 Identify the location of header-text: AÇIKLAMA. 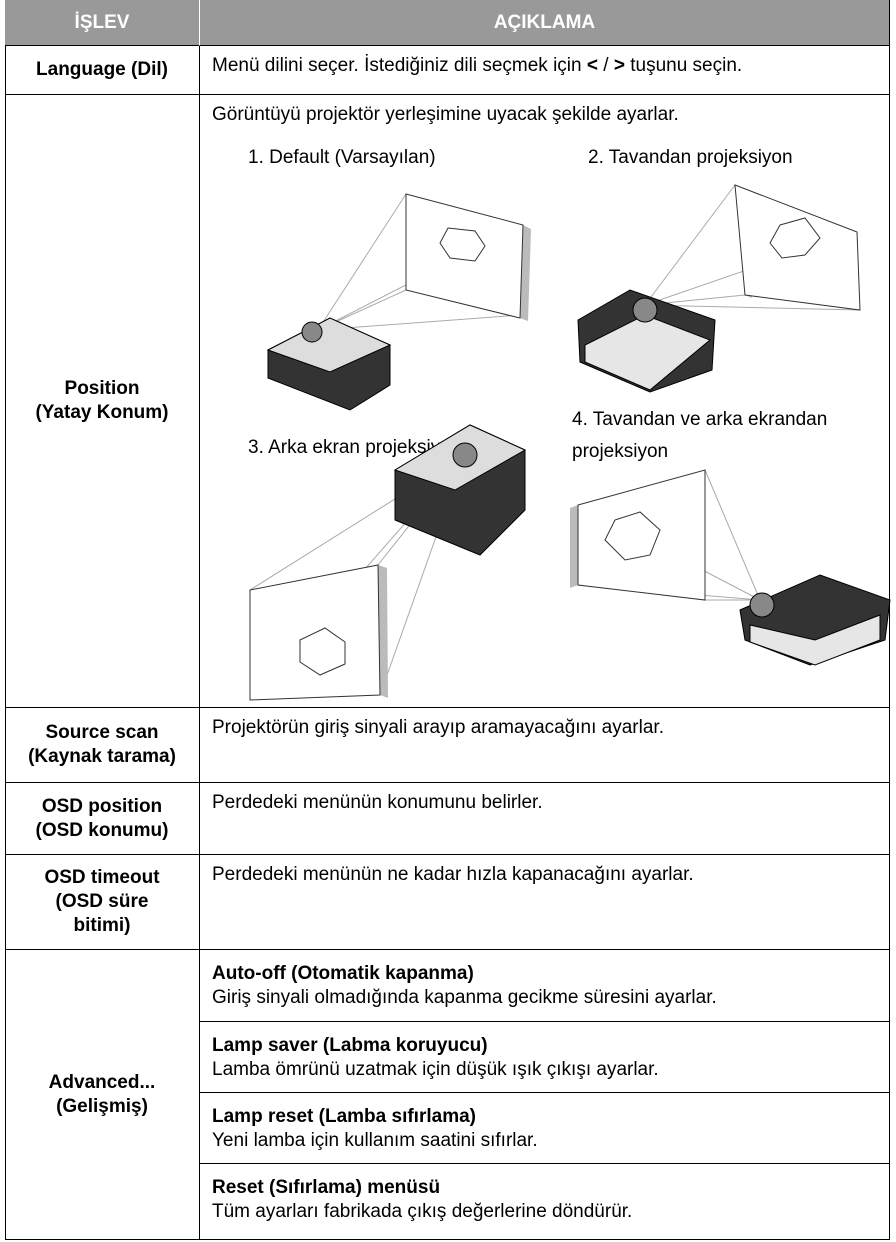
(544, 22).